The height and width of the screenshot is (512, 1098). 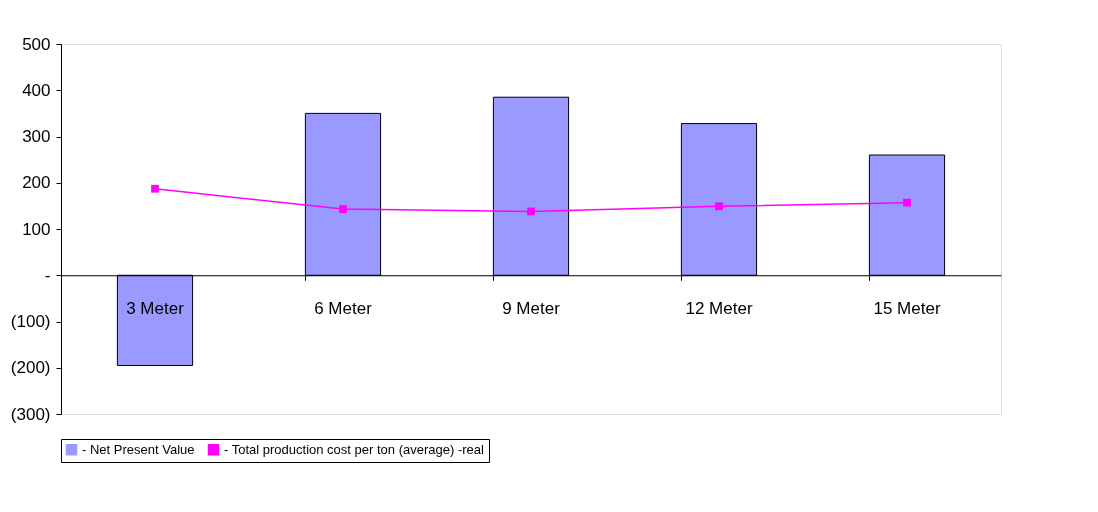 What do you see at coordinates (155, 308) in the screenshot?
I see `x-tick-label: 3 Meter` at bounding box center [155, 308].